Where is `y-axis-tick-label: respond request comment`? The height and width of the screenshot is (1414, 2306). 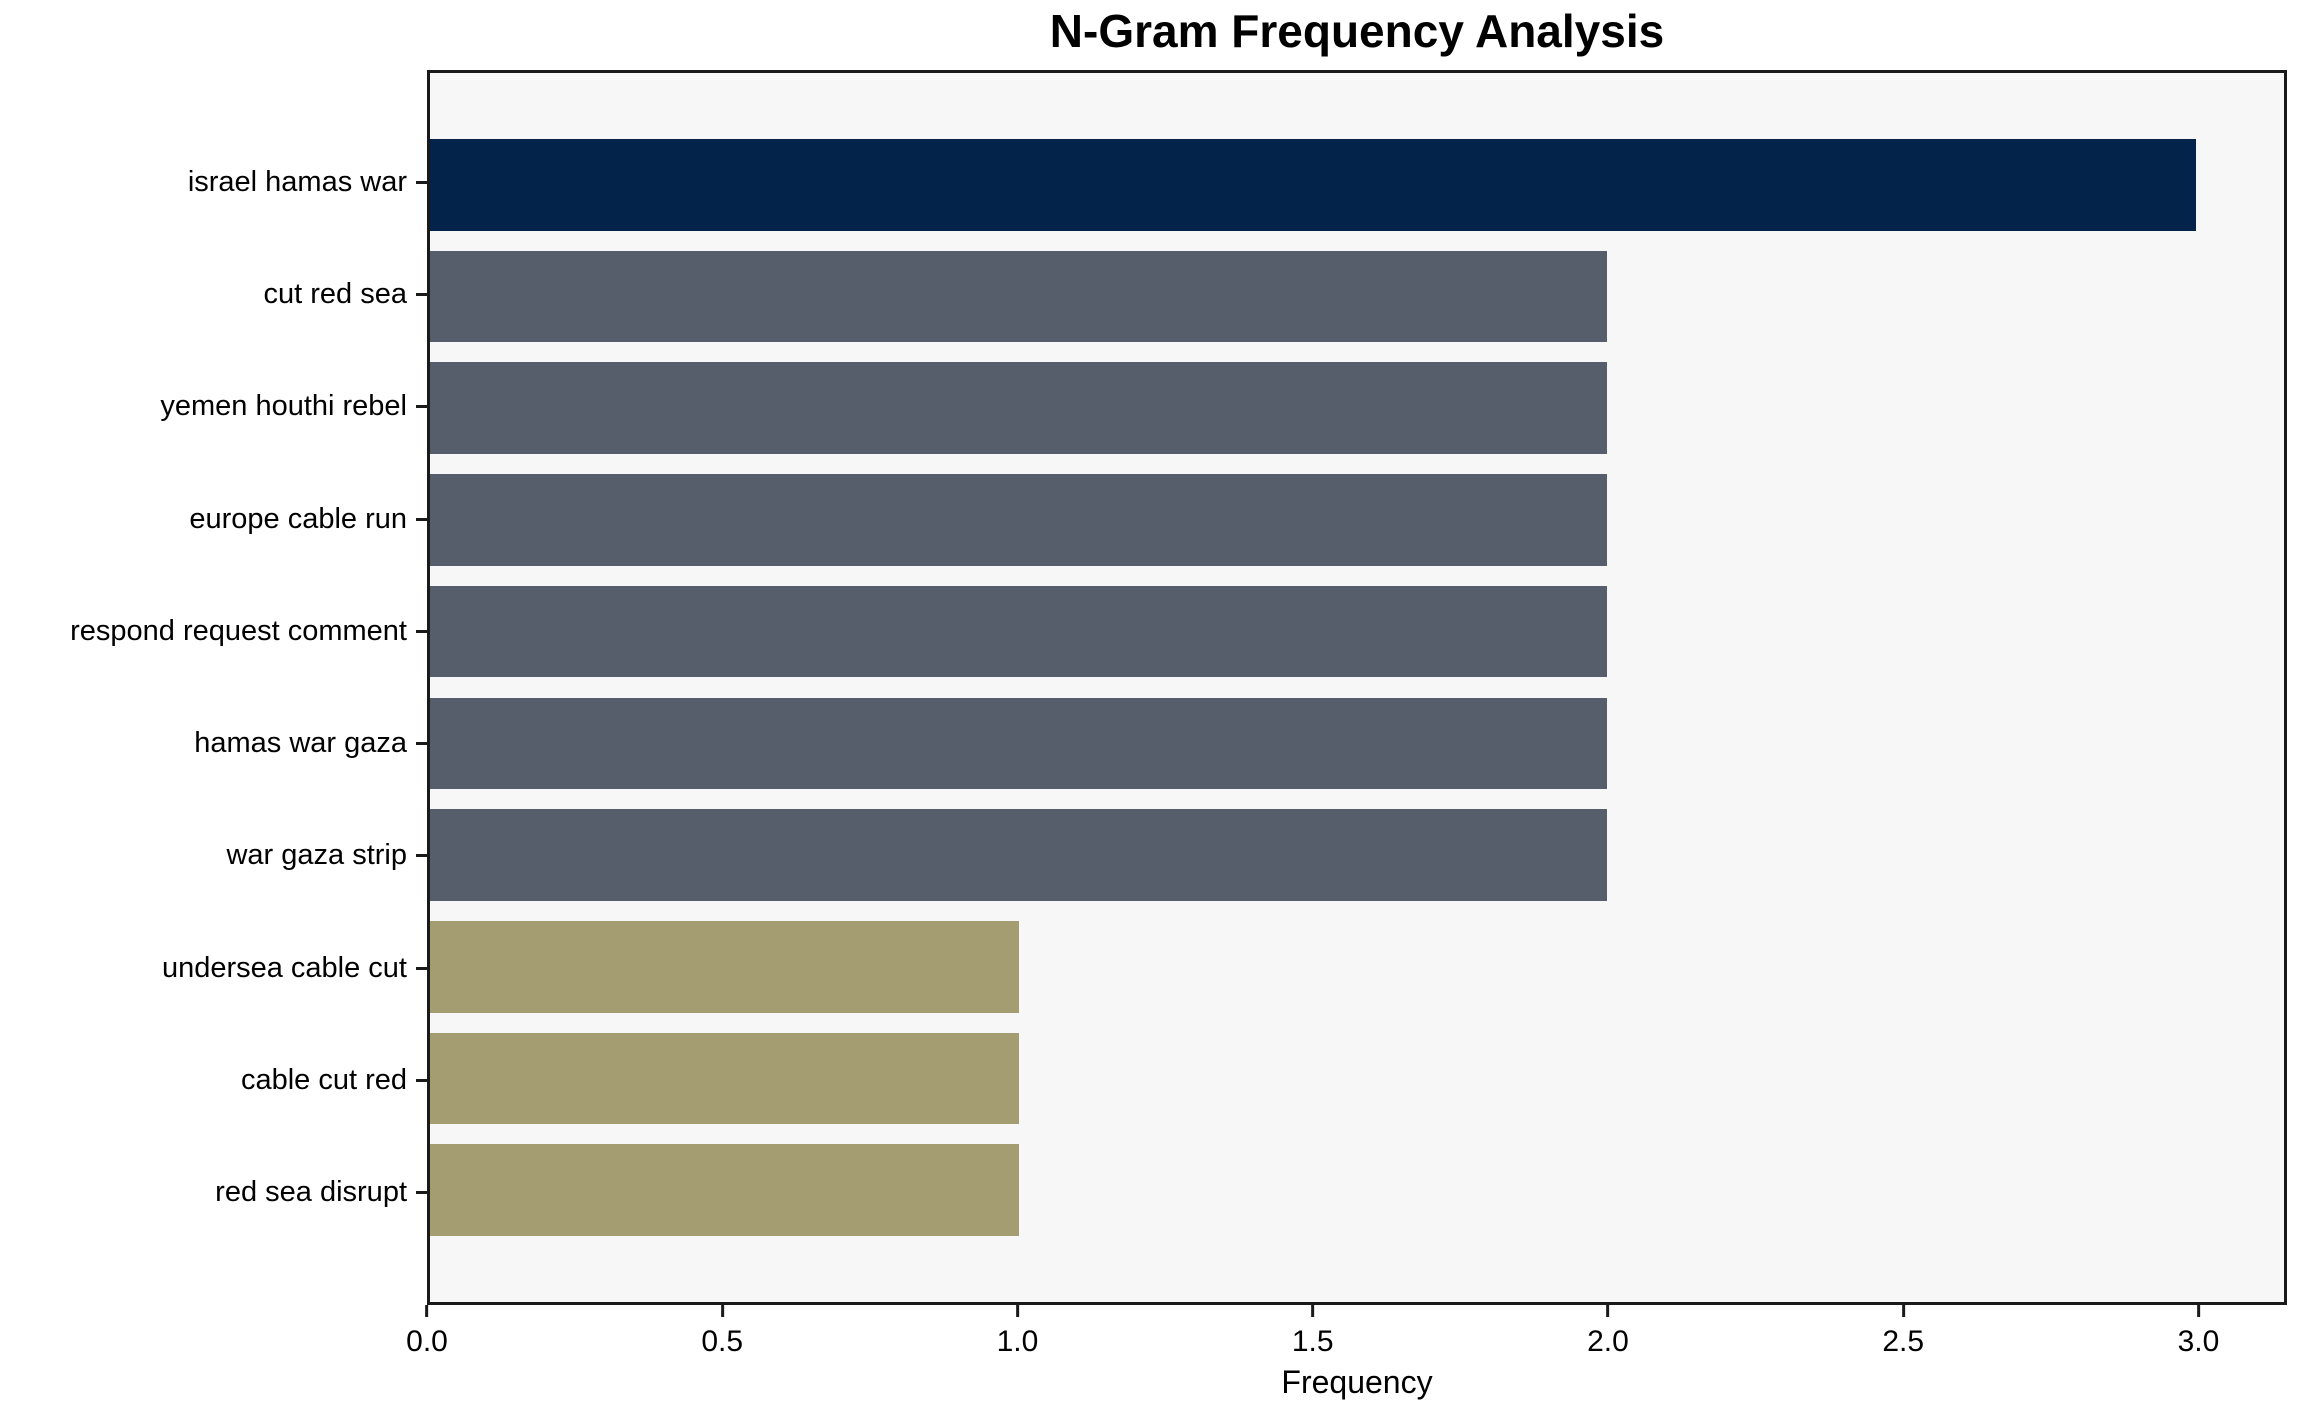 y-axis-tick-label: respond request comment is located at coordinates (238, 630).